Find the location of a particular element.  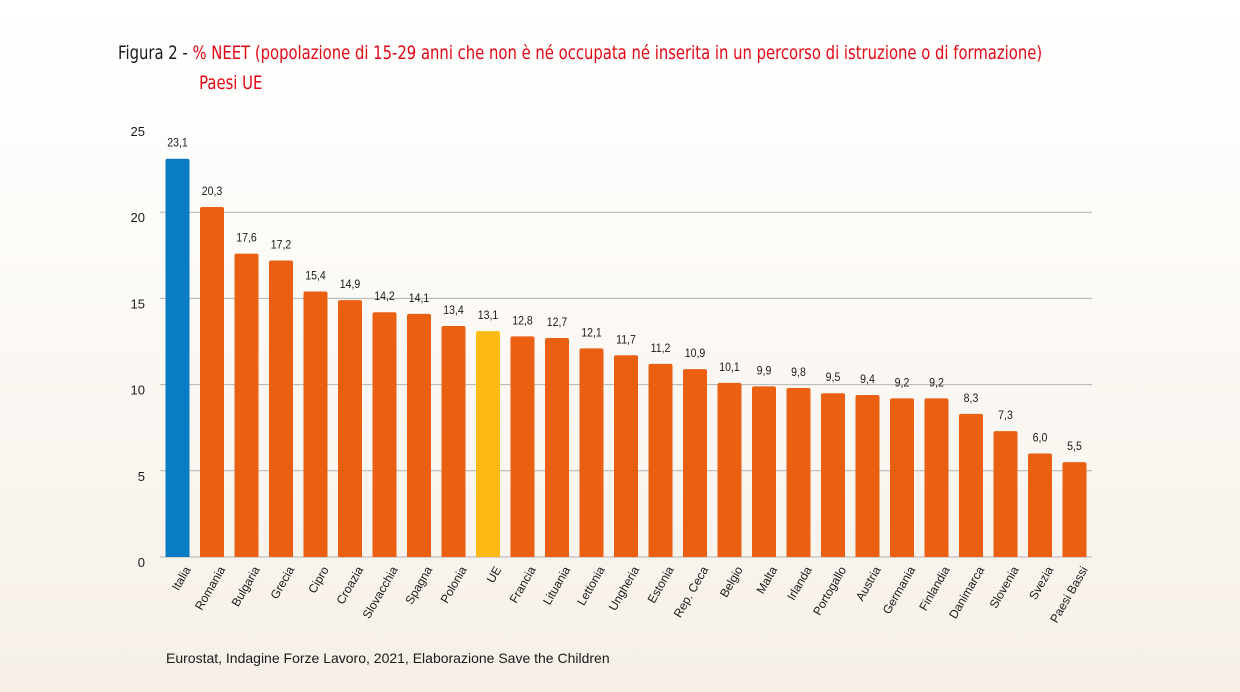

category-label-francia: Francia is located at coordinates (523, 585).